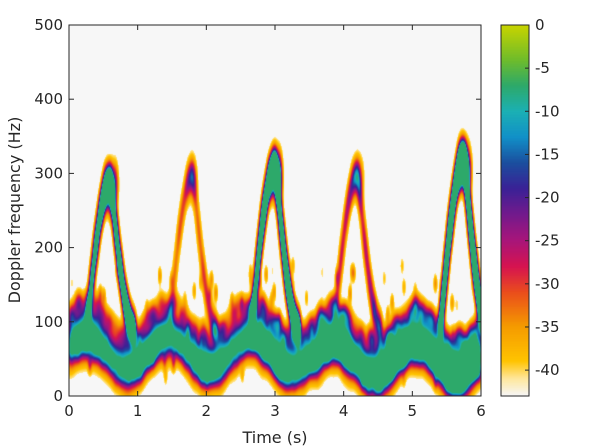  What do you see at coordinates (275, 411) in the screenshot?
I see `x-tick-label-3: 3` at bounding box center [275, 411].